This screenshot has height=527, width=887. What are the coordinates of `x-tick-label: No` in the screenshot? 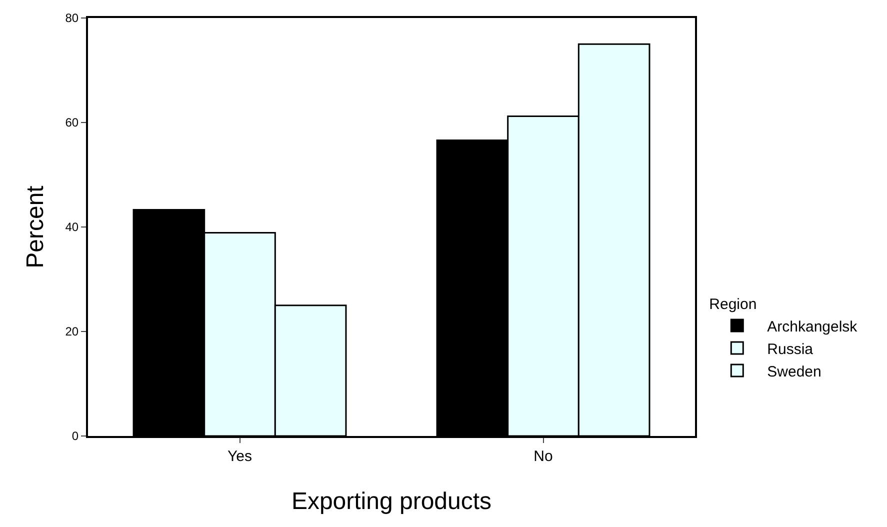 It's located at (543, 456).